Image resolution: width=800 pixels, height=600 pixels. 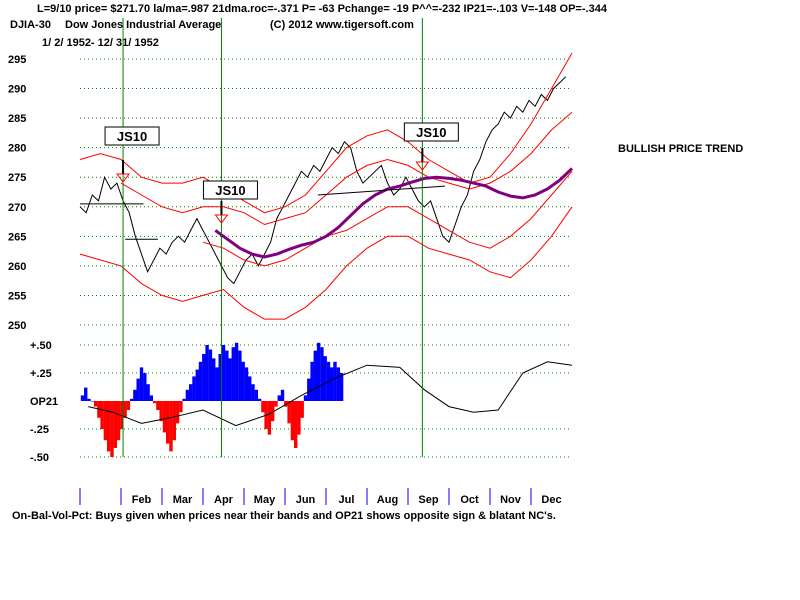 I want to click on index-name: Dow Jones Industrial Average, so click(x=143, y=25).